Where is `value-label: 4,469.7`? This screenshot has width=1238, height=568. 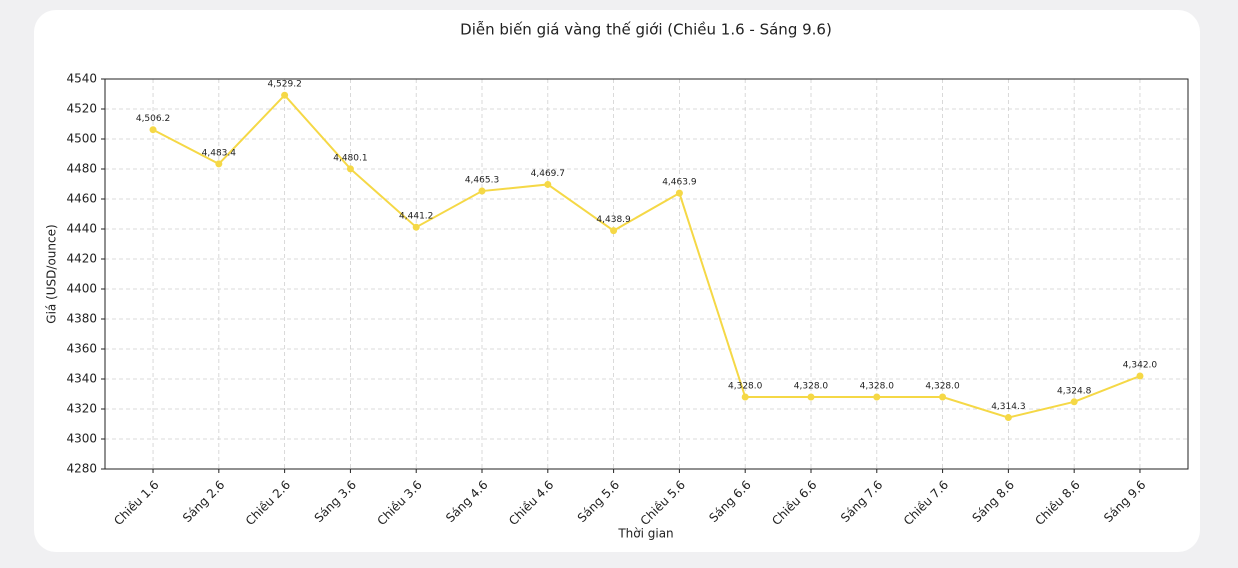 value-label: 4,469.7 is located at coordinates (548, 174).